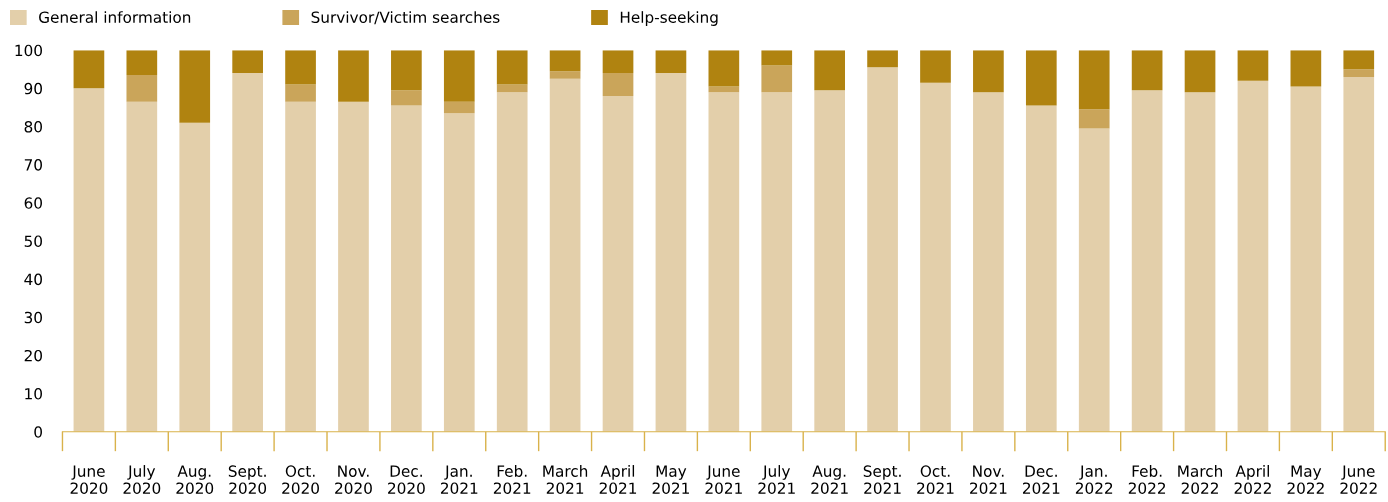 The height and width of the screenshot is (502, 1388). What do you see at coordinates (1094, 479) in the screenshot?
I see `x-tick-label: Jan. 2022` at bounding box center [1094, 479].